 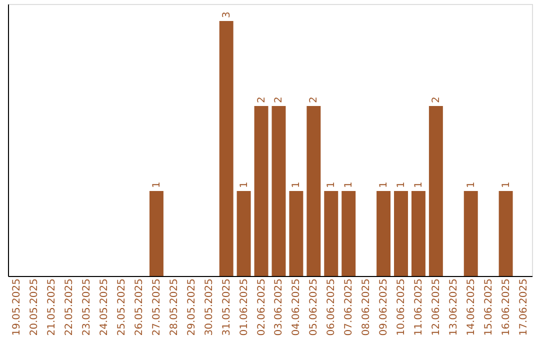 I want to click on x-tick-label: 13.06.2025, so click(x=454, y=307).